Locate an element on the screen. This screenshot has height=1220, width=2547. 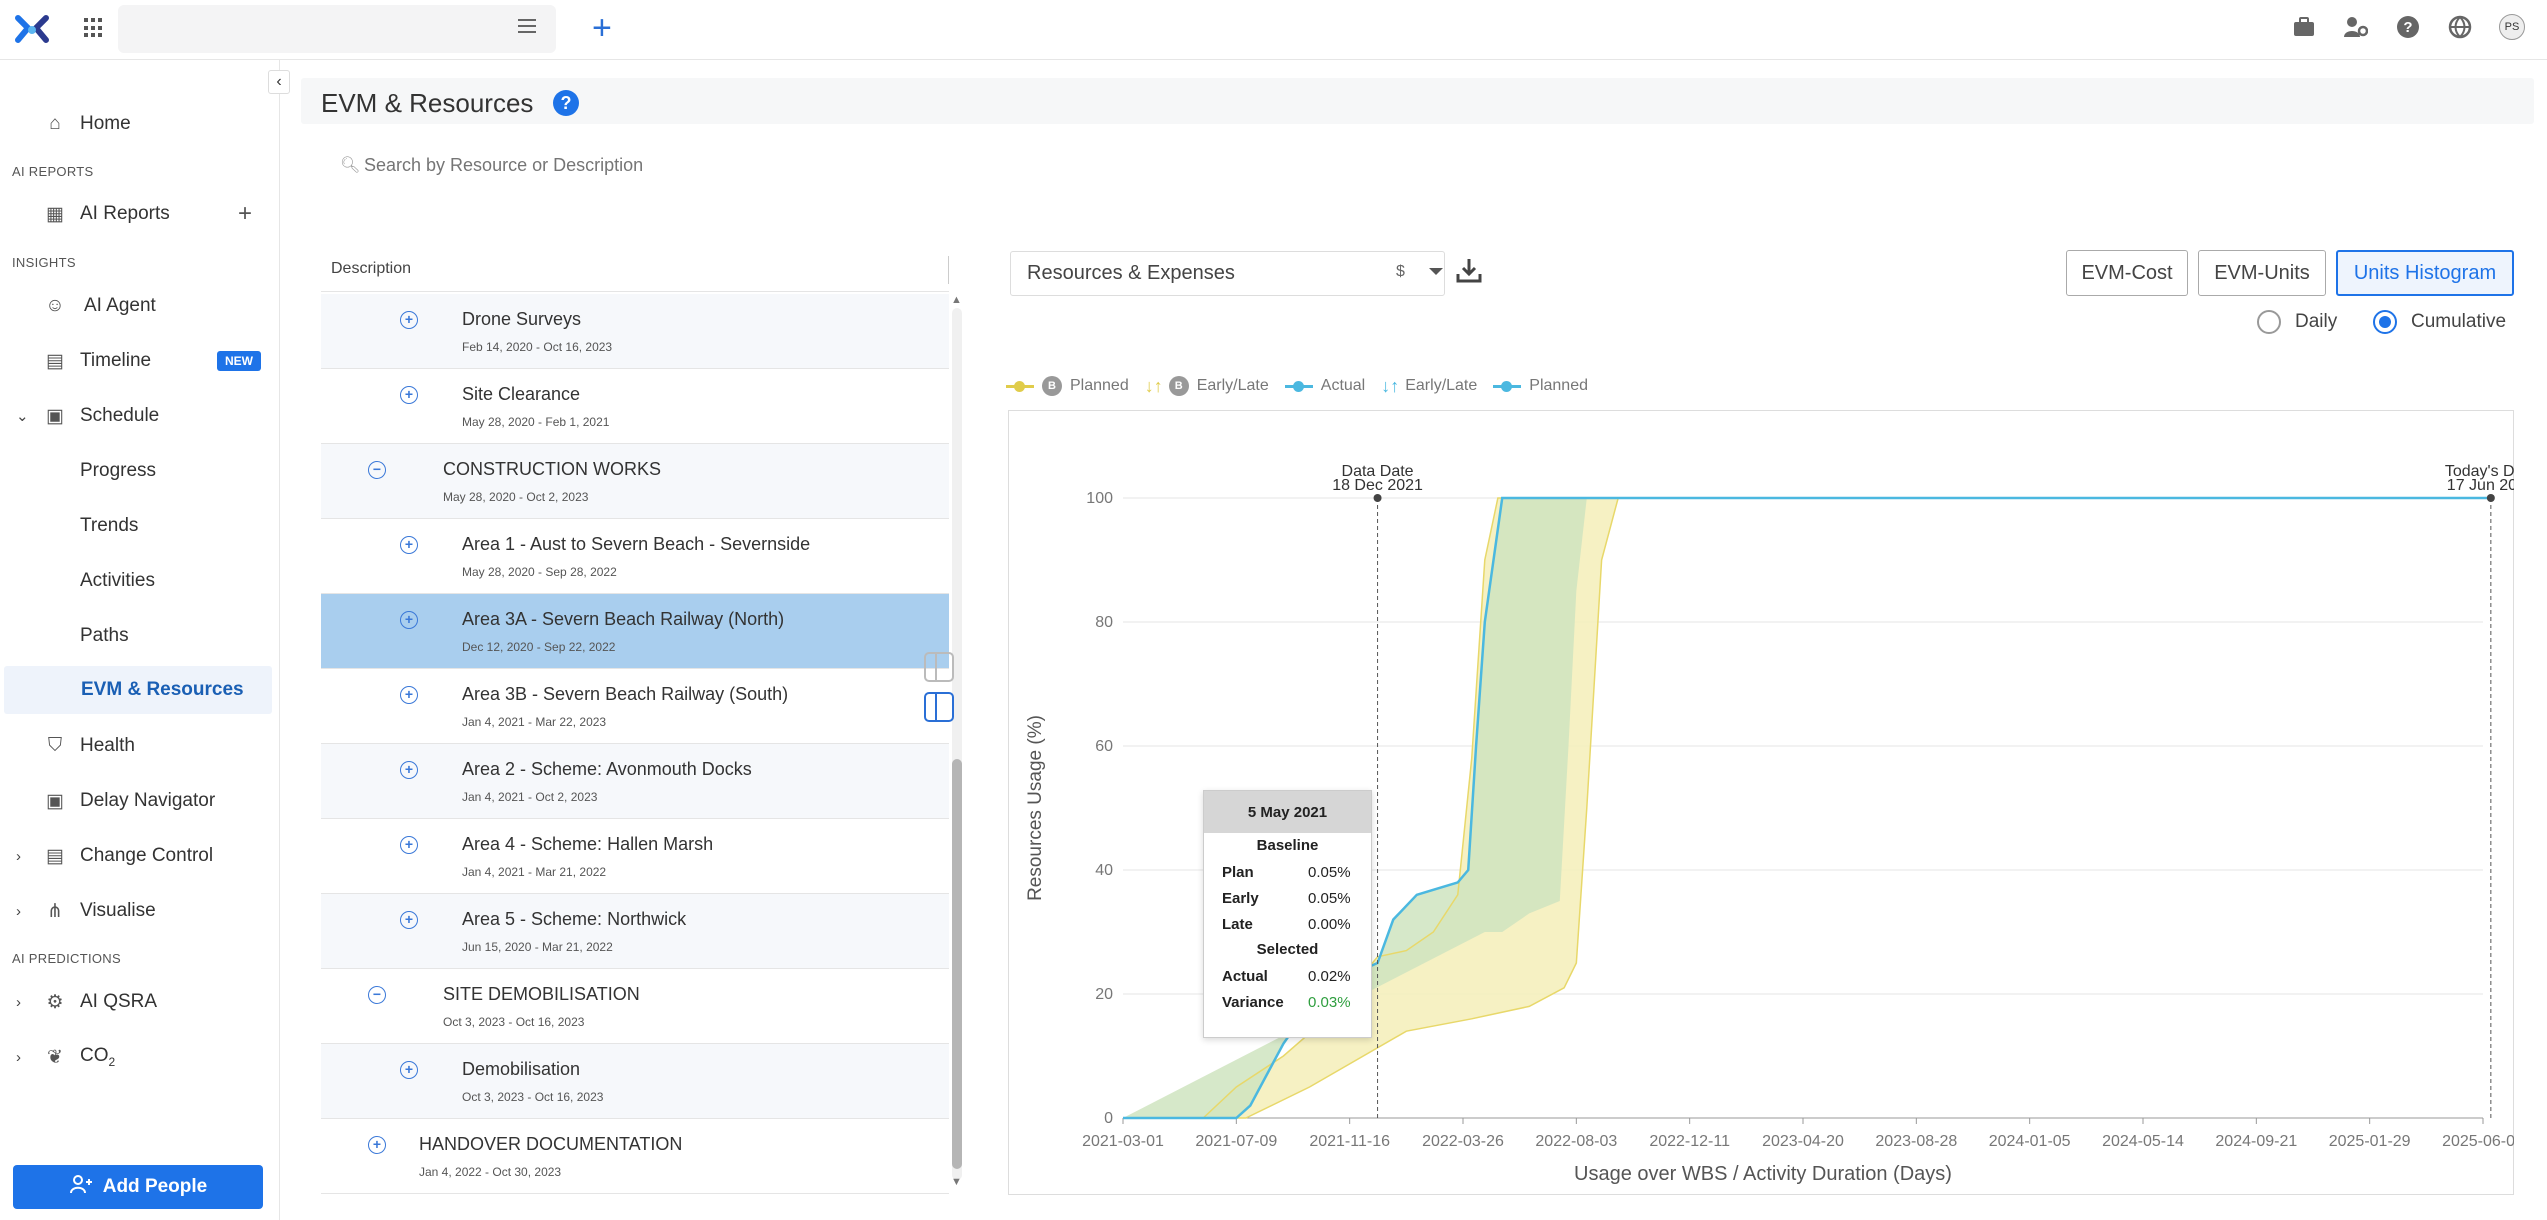
y-tick-label: 0 is located at coordinates (1108, 1118).